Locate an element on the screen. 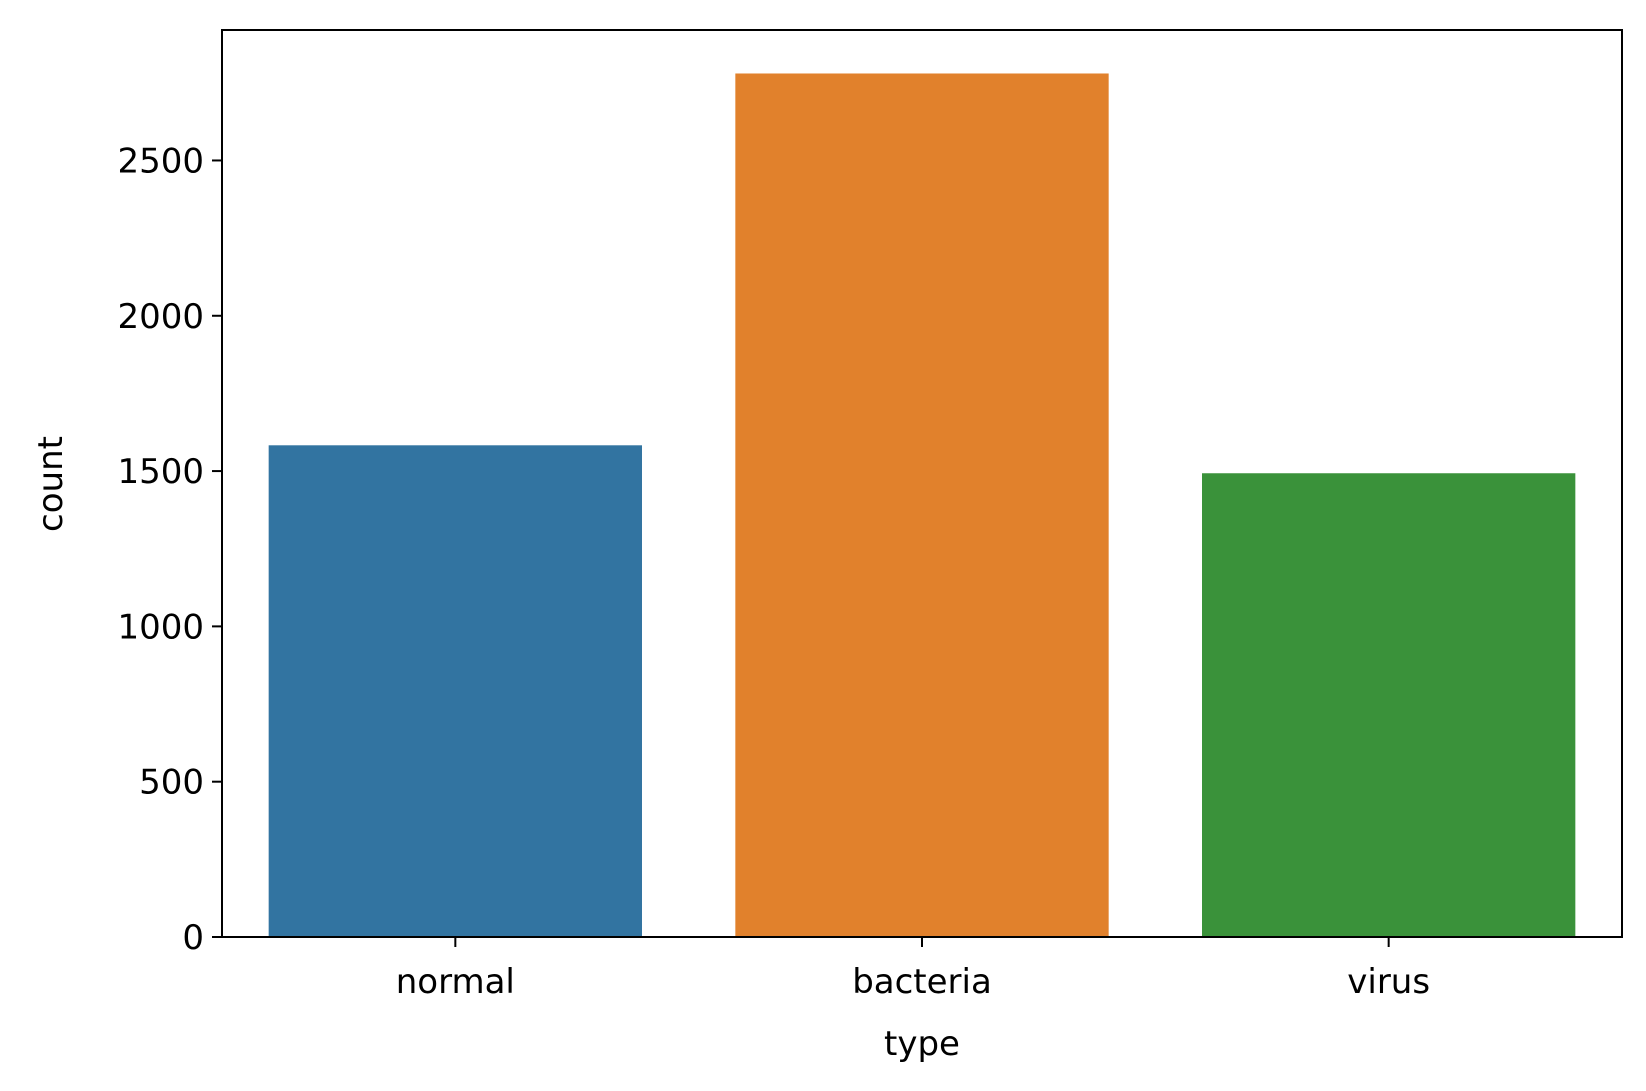 The image size is (1646, 1091). x-tick-label: bacteria is located at coordinates (922, 982).